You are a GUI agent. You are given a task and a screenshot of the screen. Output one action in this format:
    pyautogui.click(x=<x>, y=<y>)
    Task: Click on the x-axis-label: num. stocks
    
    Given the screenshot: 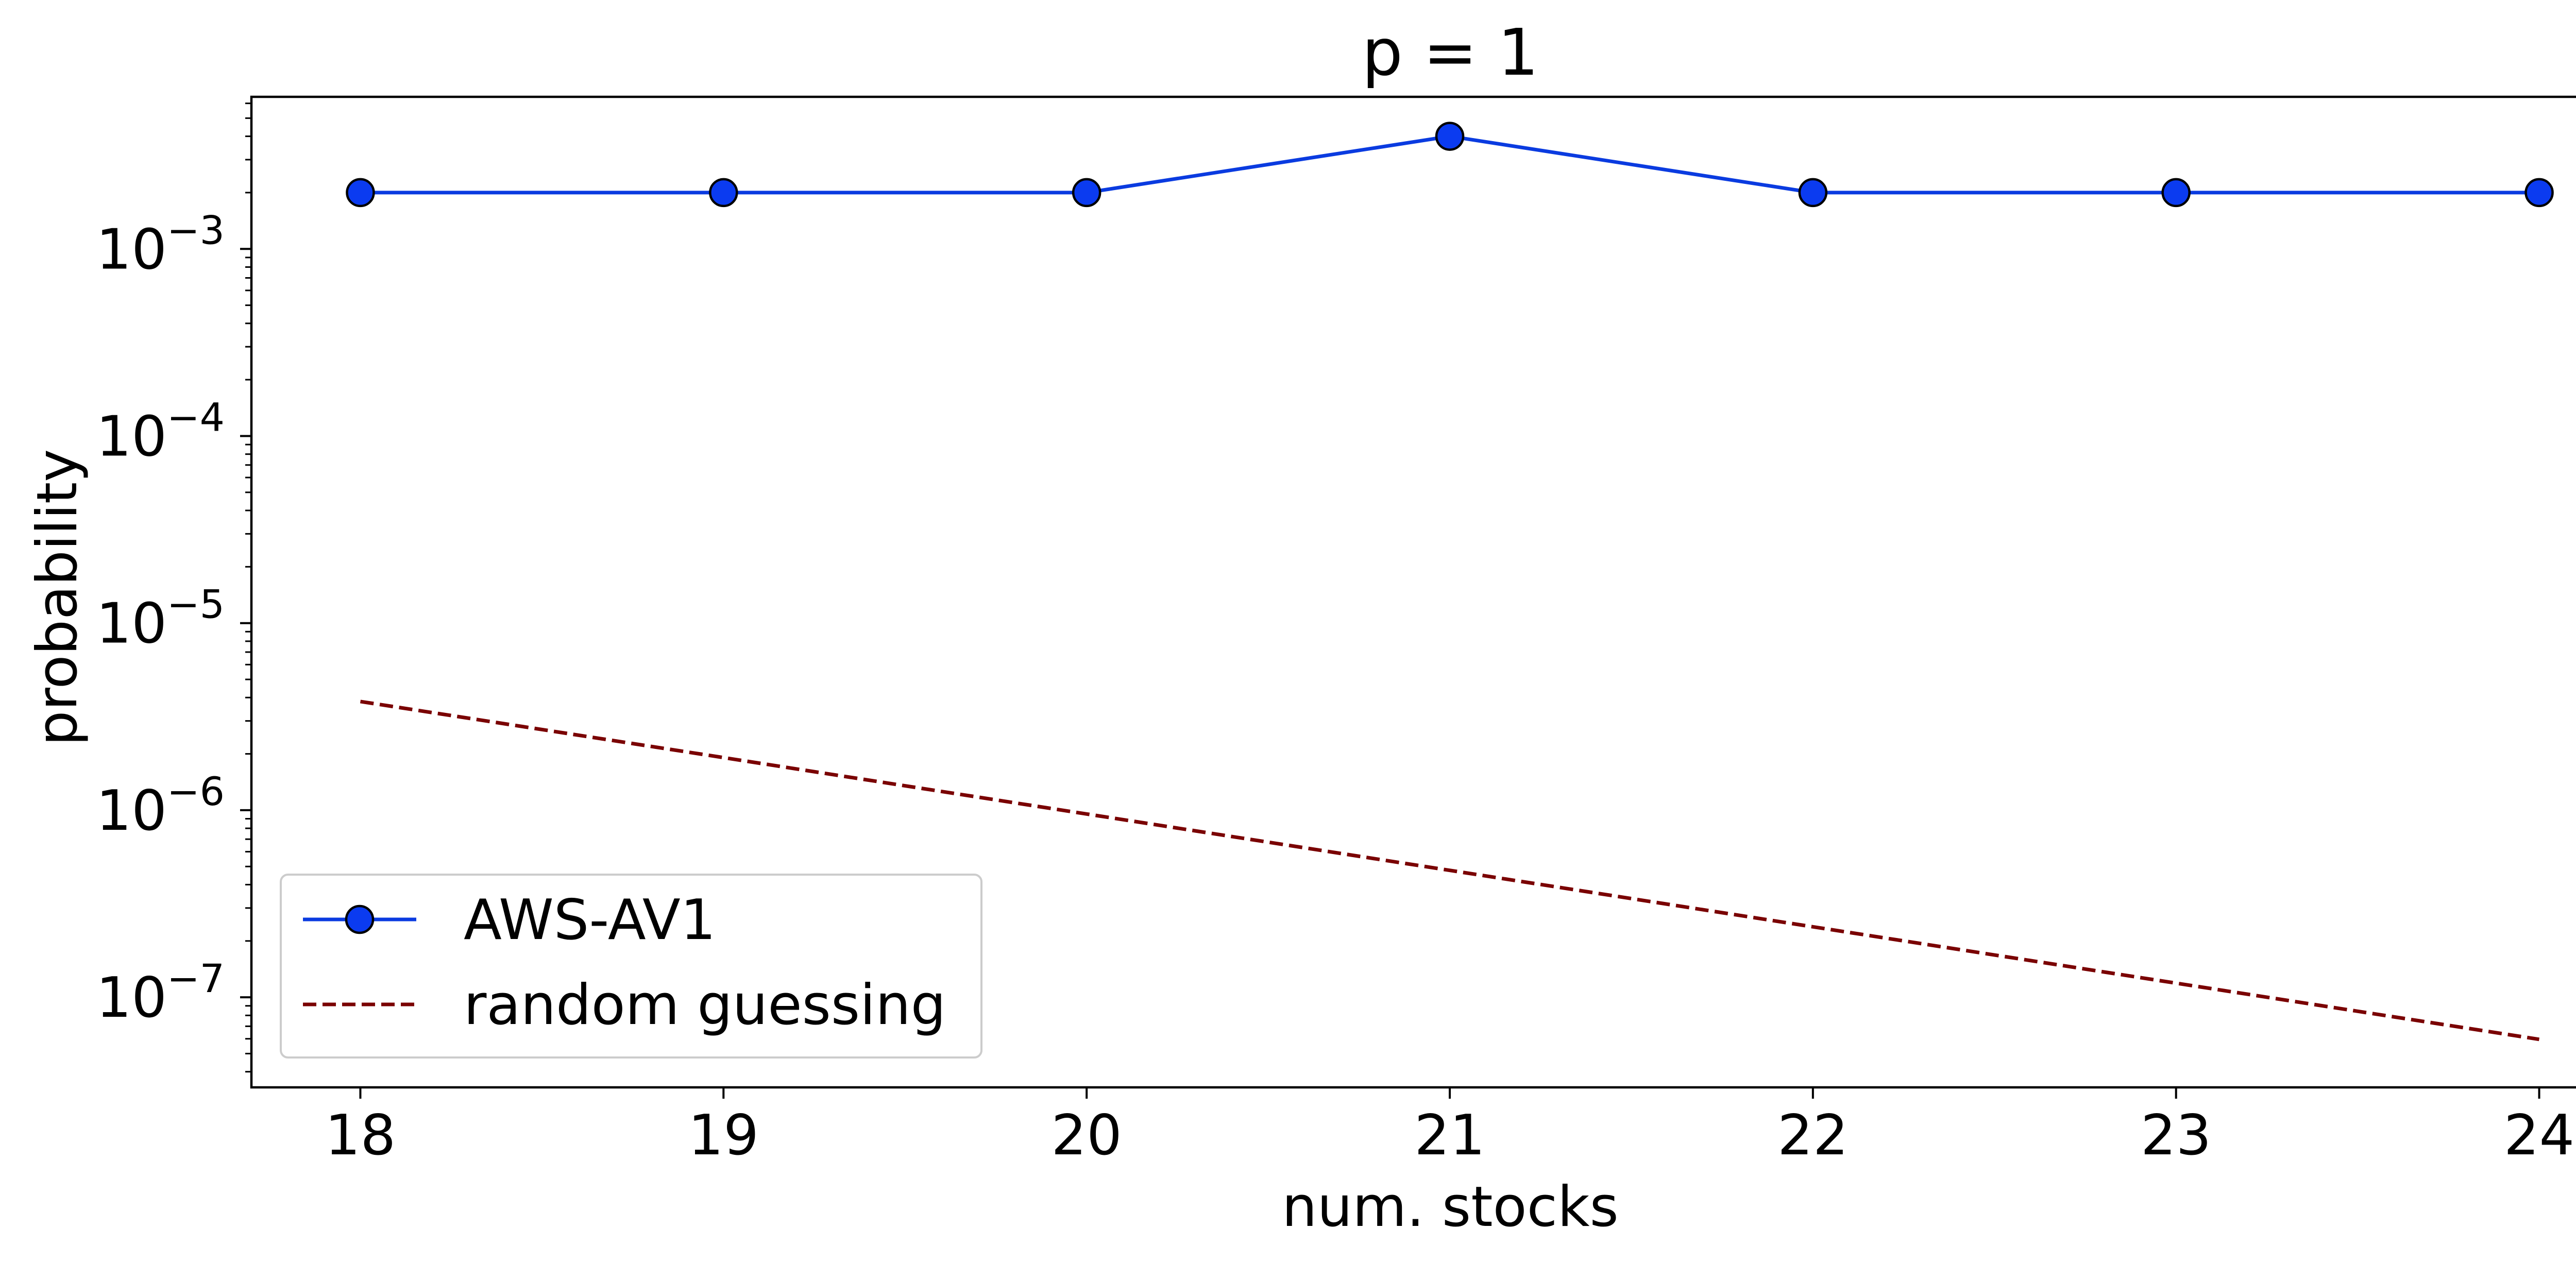 What is the action you would take?
    pyautogui.click(x=1451, y=1207)
    